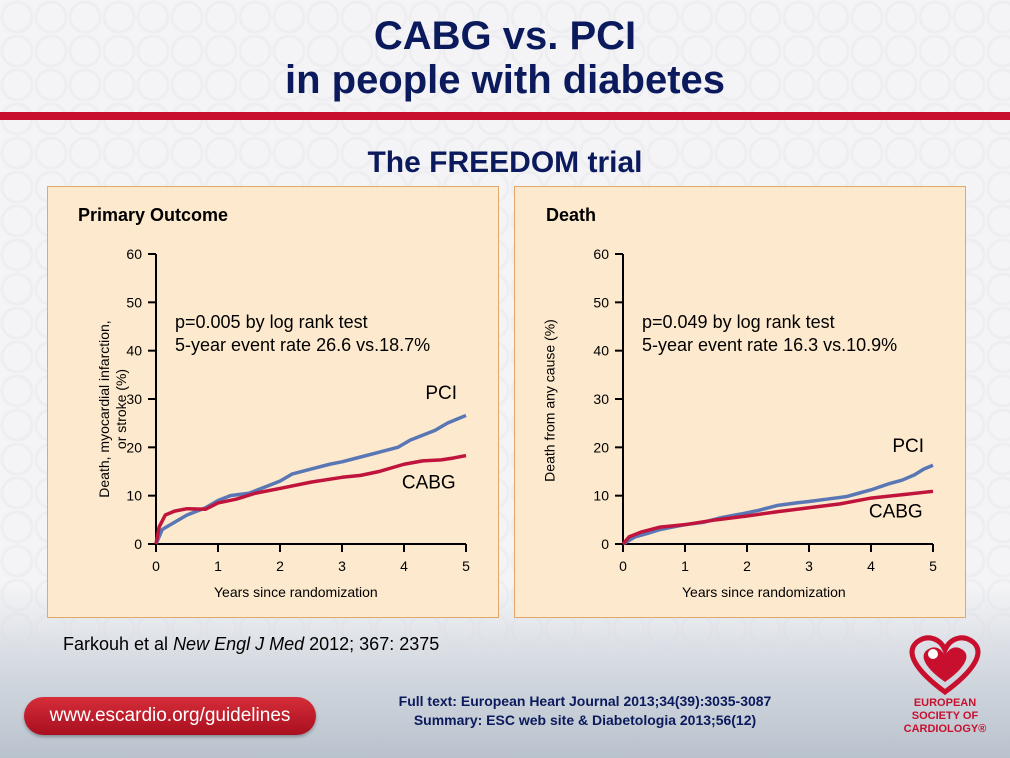 The width and height of the screenshot is (1010, 758). What do you see at coordinates (505, 162) in the screenshot?
I see `slide-subtitle: The FREEDOM trial` at bounding box center [505, 162].